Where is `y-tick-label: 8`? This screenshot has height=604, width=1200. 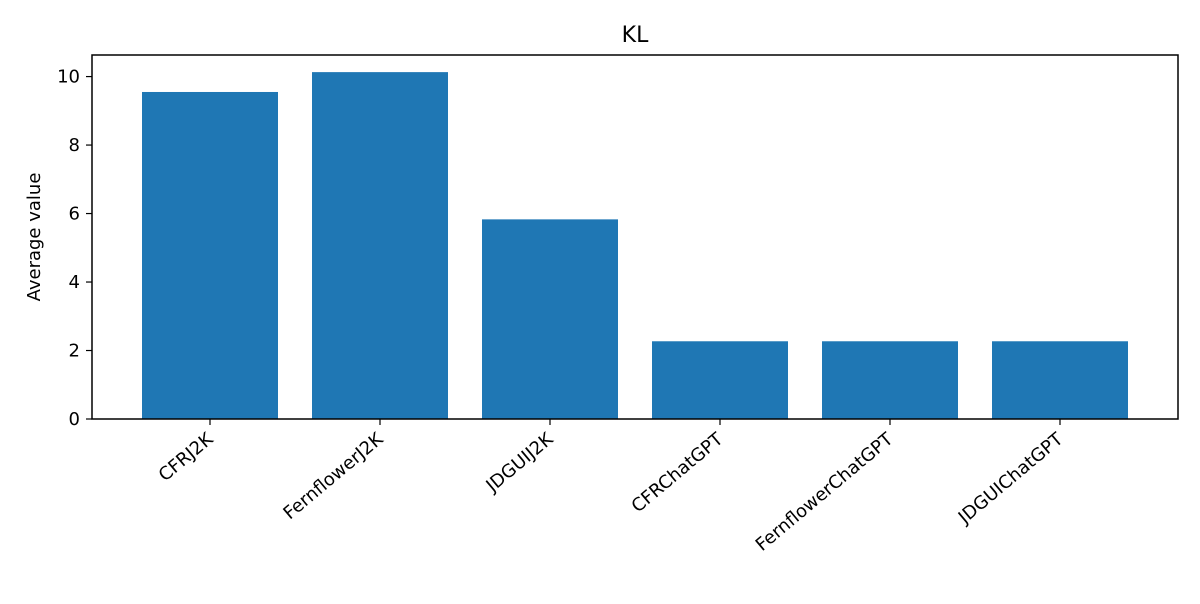
y-tick-label: 8 is located at coordinates (74, 145).